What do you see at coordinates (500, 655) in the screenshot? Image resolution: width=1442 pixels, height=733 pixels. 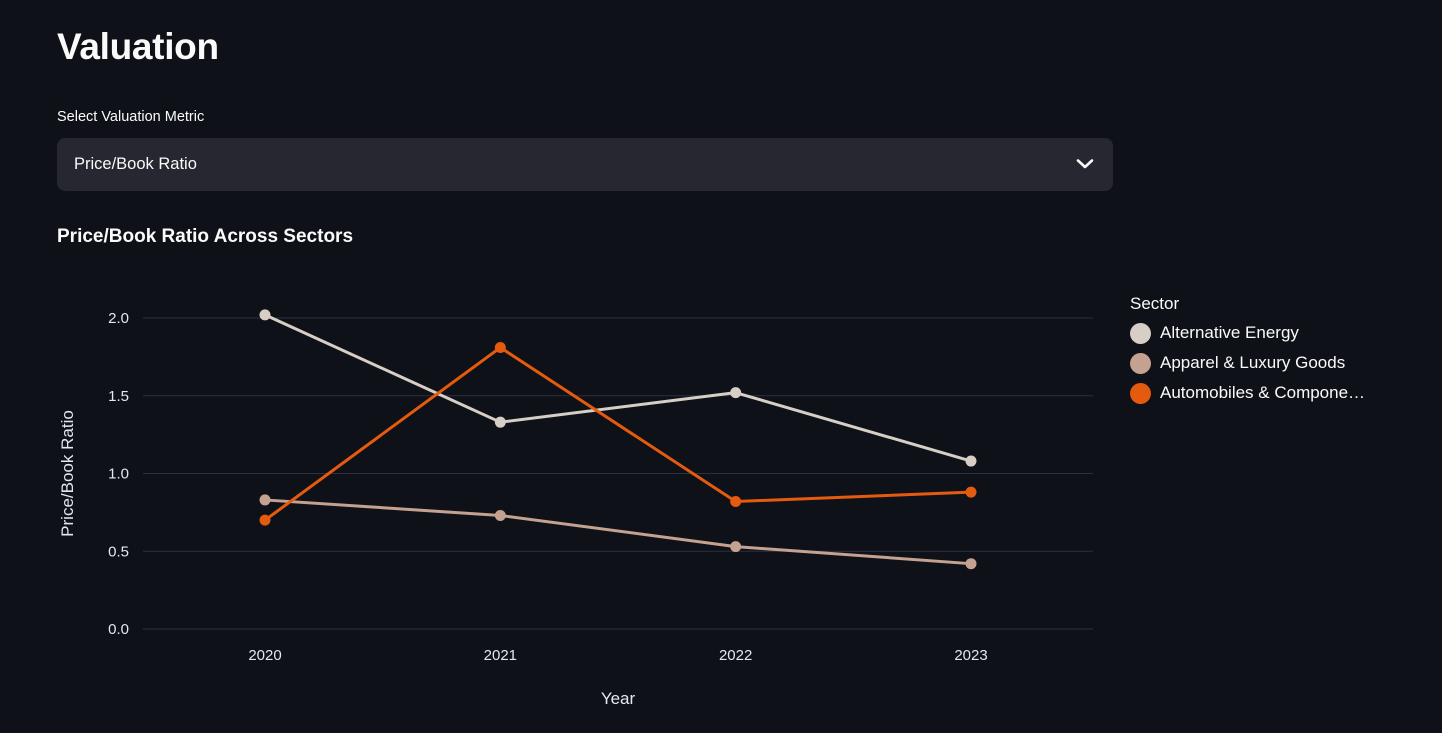 I see `x-tick-label: 2021` at bounding box center [500, 655].